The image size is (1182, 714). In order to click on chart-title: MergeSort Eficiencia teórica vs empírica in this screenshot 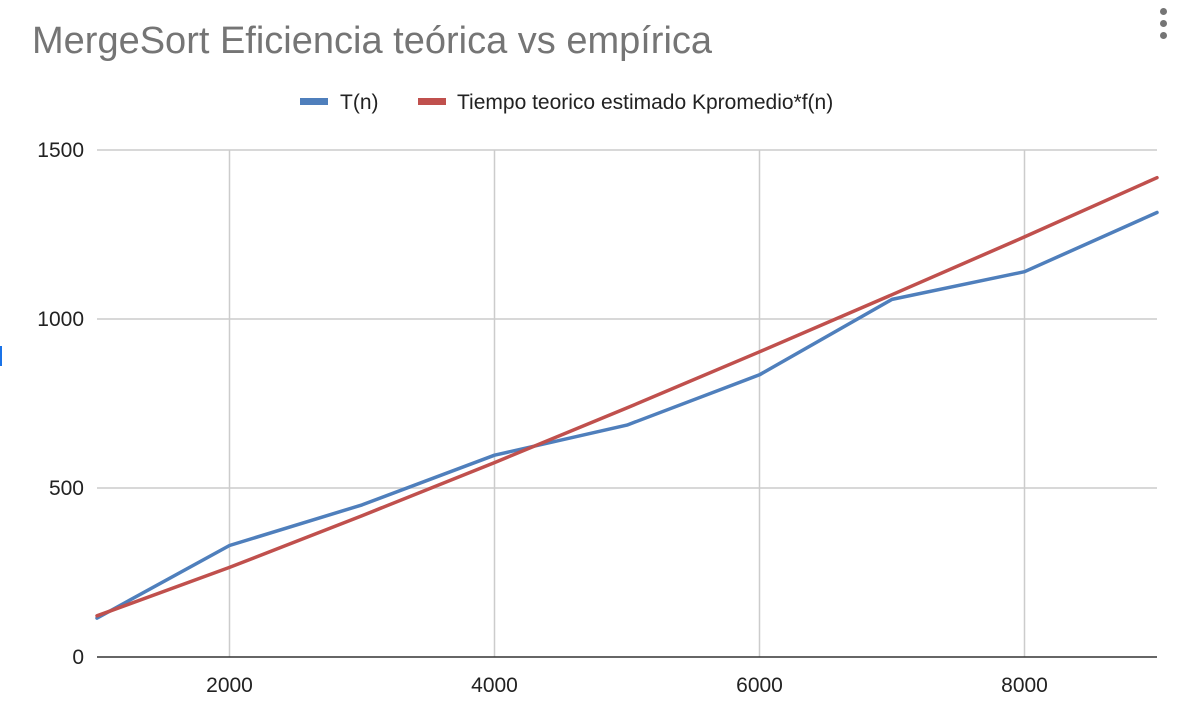, I will do `click(372, 41)`.